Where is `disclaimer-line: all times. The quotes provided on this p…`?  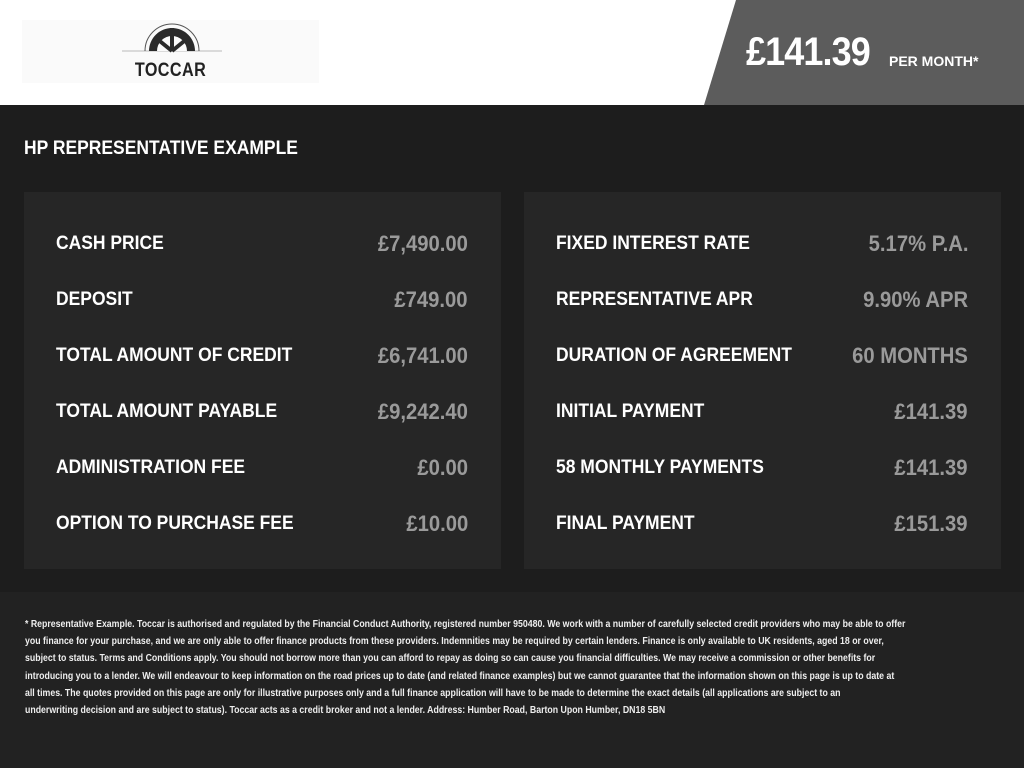
disclaimer-line: all times. The quotes provided on this p… is located at coordinates (433, 693).